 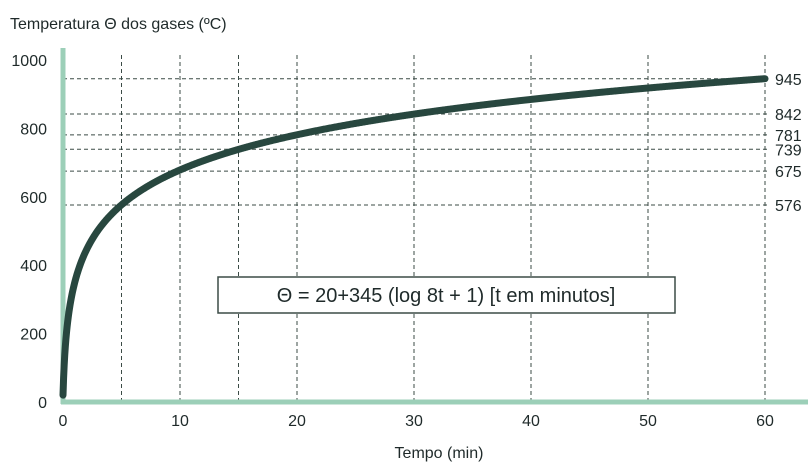 I want to click on x-tick-label: 50, so click(x=648, y=421).